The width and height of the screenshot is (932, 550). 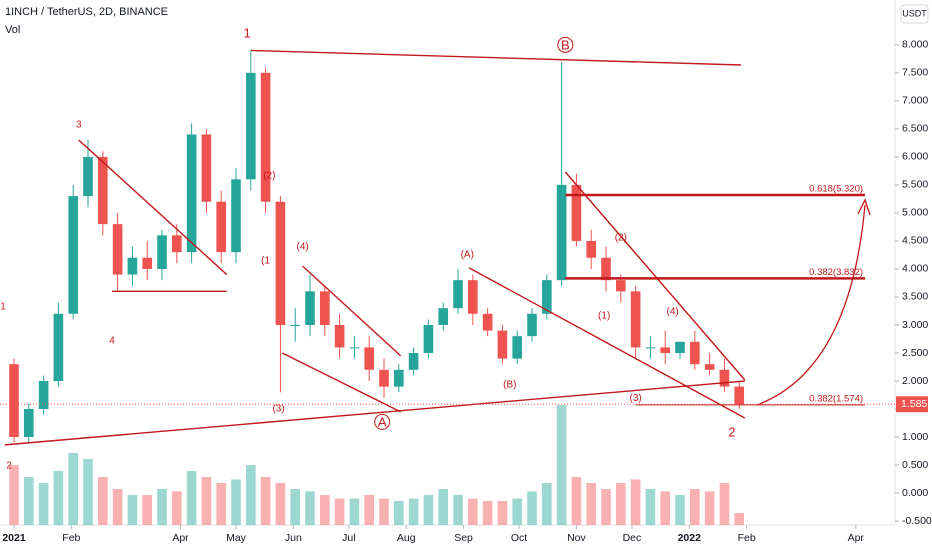 I want to click on x-tick-label: Sep, so click(x=463, y=538).